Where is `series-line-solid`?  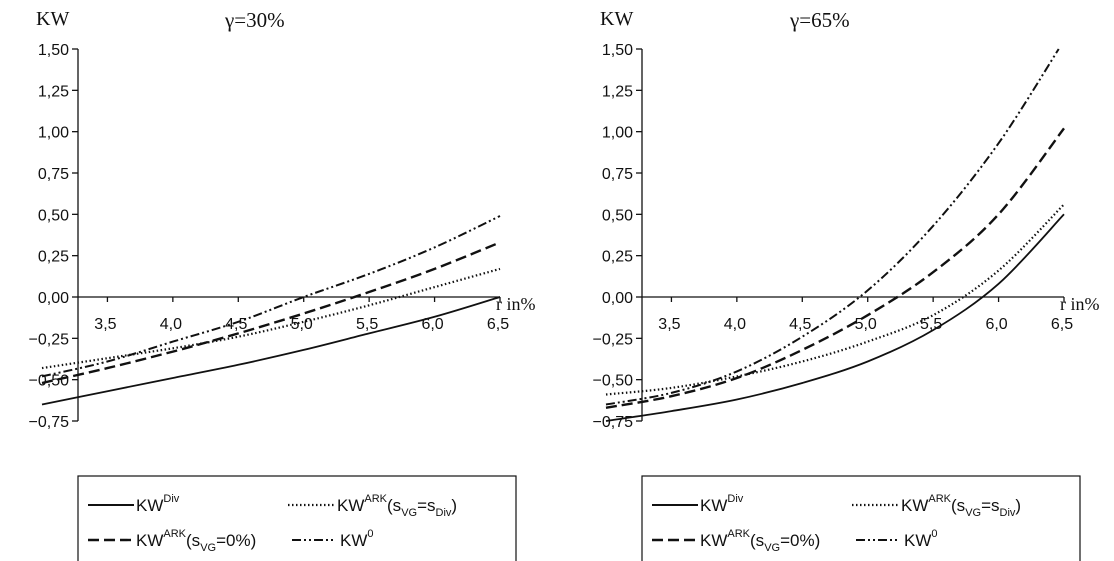 series-line-solid is located at coordinates (271, 351).